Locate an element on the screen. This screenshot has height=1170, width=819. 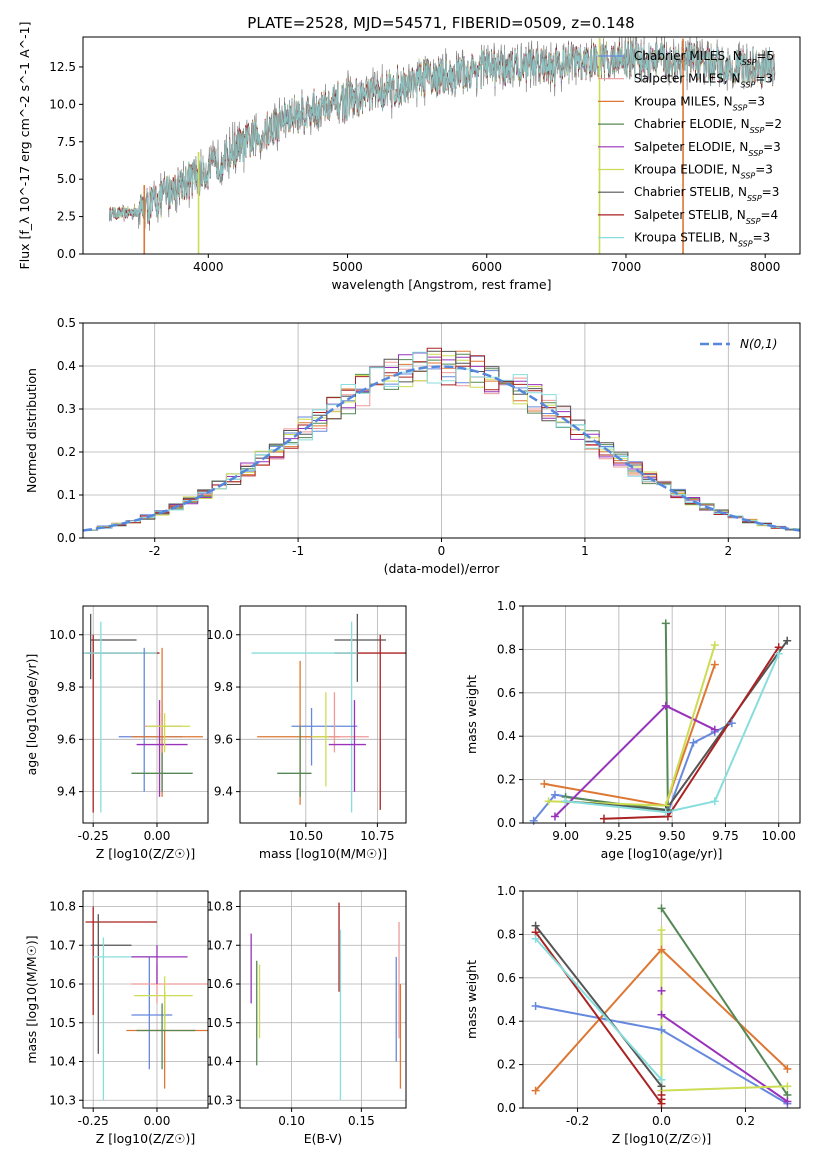
x-tick-label: 5000 is located at coordinates (347, 267).